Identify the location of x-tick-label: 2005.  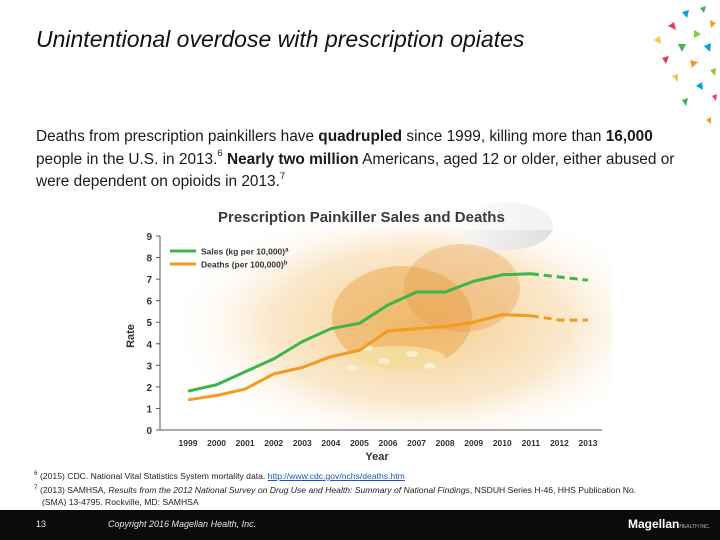
(359, 443).